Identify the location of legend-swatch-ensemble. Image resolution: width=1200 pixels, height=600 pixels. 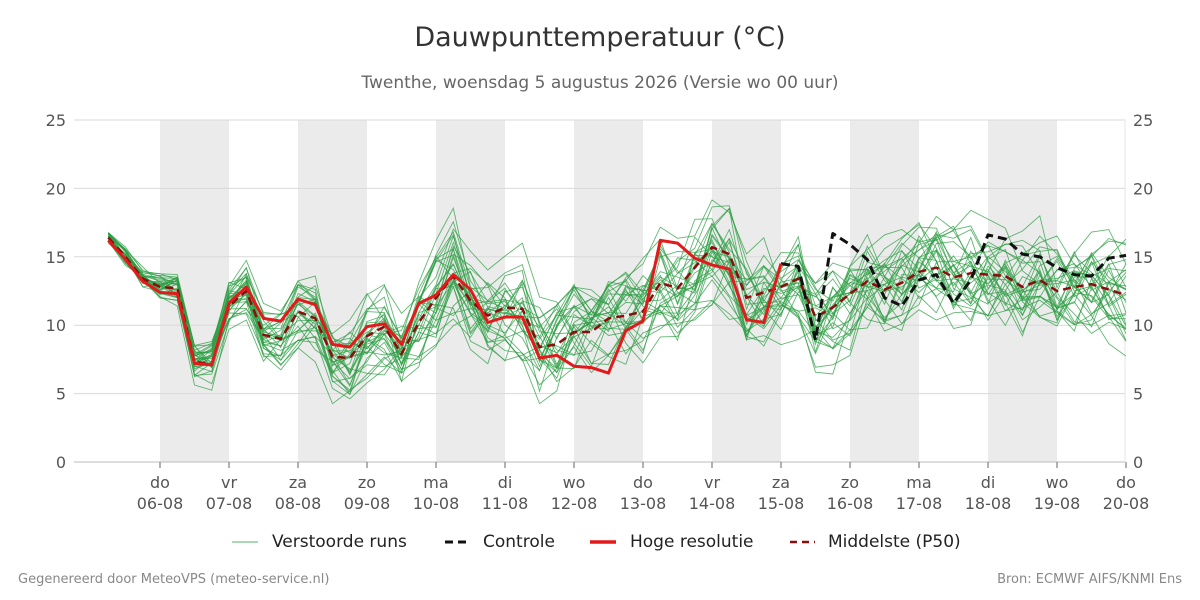
(245, 542).